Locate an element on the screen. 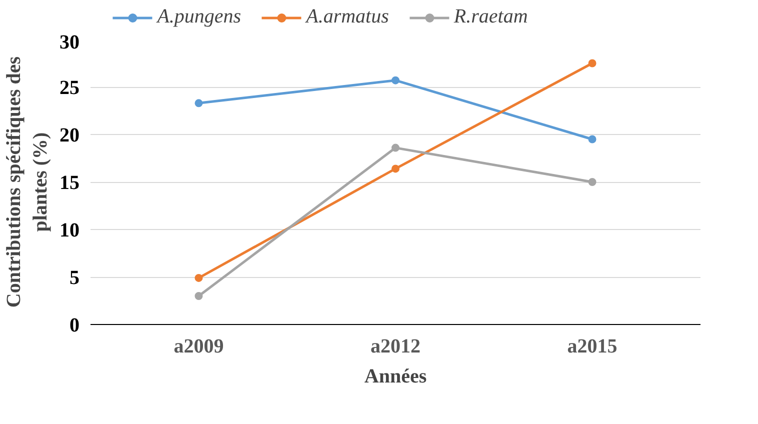 This screenshot has height=424, width=758. x-tick-label: a2012 is located at coordinates (395, 347).